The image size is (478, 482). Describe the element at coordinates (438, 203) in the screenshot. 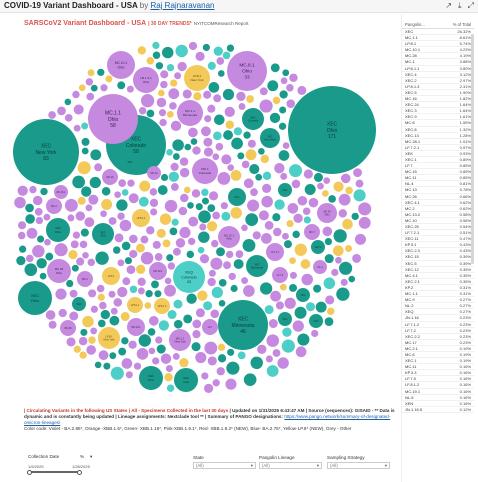

I see `lineage-row: XEC.4.1 0.62%` at that location.